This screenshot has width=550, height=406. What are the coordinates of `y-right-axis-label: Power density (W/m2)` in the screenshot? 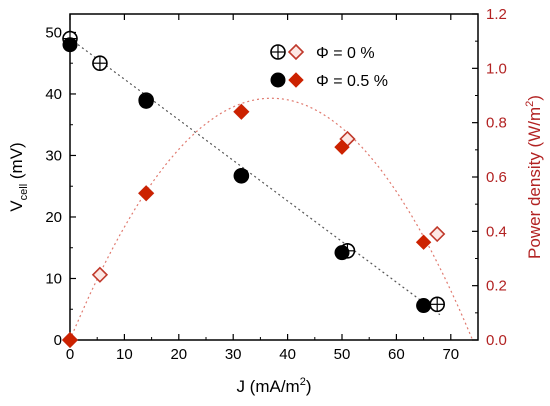 It's located at (534, 177).